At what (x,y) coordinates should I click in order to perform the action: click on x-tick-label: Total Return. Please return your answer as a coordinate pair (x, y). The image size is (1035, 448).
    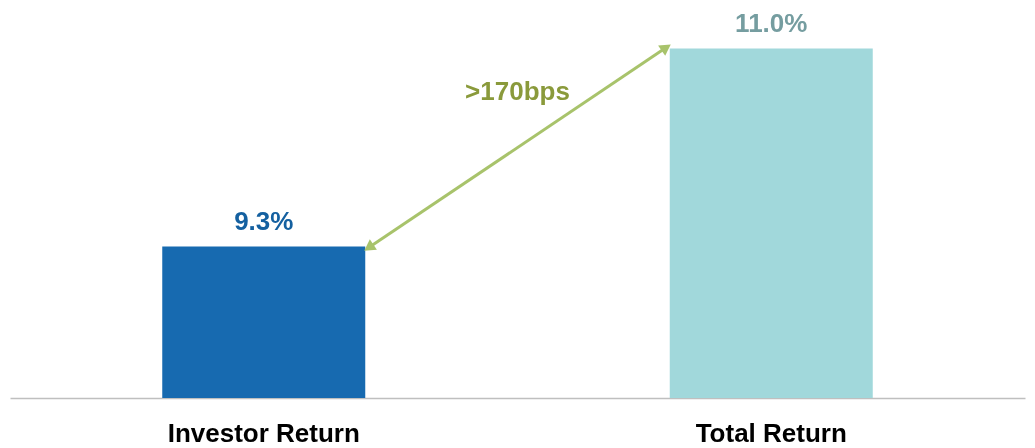
    Looking at the image, I should click on (771, 432).